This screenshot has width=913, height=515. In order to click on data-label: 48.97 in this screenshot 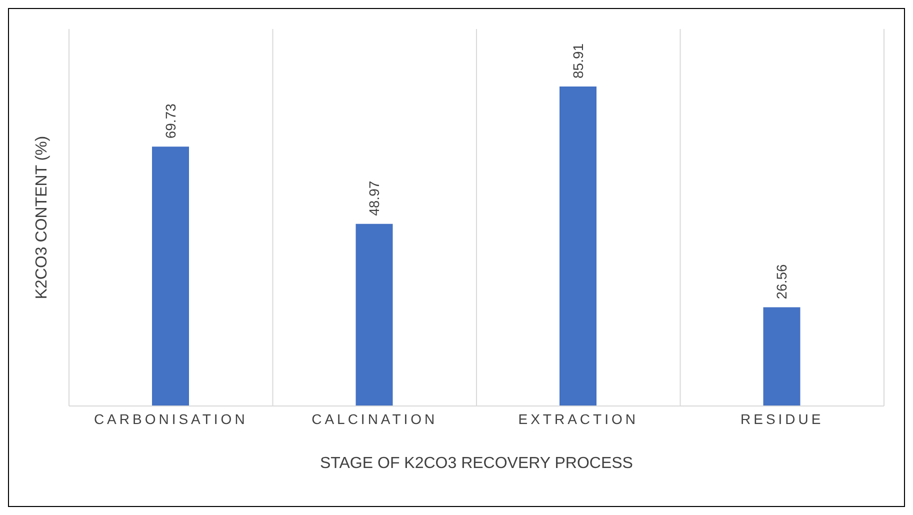, I will do `click(374, 198)`.